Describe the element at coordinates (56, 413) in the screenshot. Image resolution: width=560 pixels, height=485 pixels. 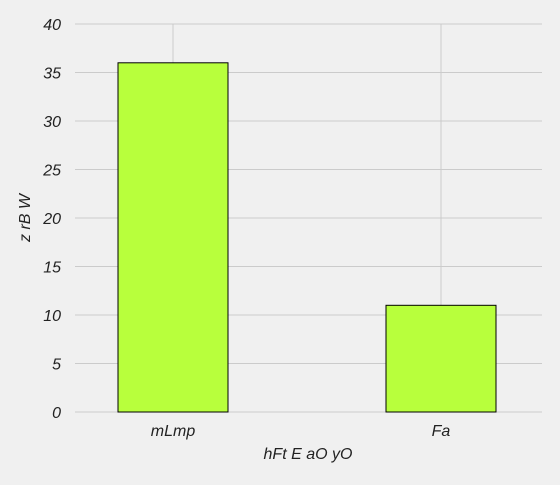
I see `y-tick-label: 0` at that location.